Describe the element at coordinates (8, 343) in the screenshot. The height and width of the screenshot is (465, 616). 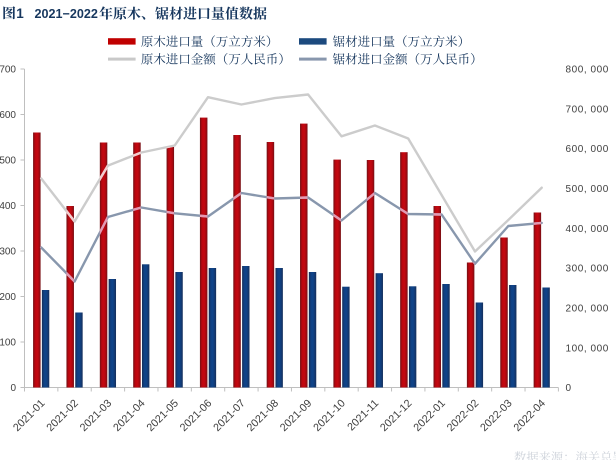
I see `svg-text: 100` at that location.